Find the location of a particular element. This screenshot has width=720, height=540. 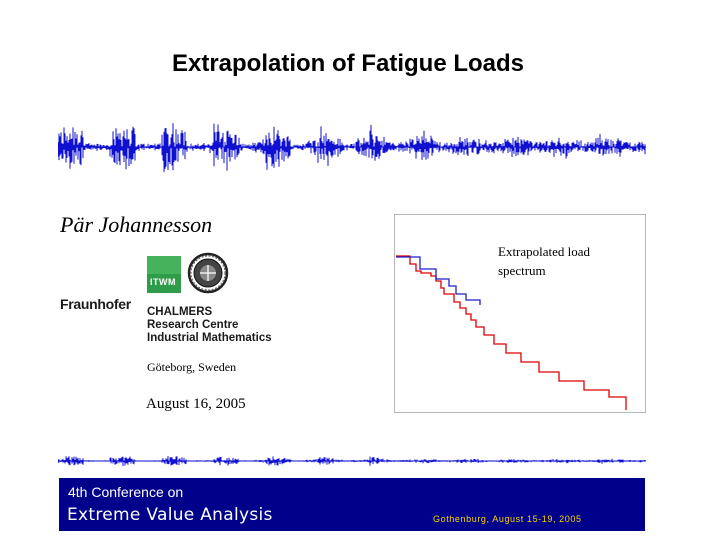

banner-venue-dates: Gothenburg, August 15-19, 2005 is located at coordinates (507, 519).